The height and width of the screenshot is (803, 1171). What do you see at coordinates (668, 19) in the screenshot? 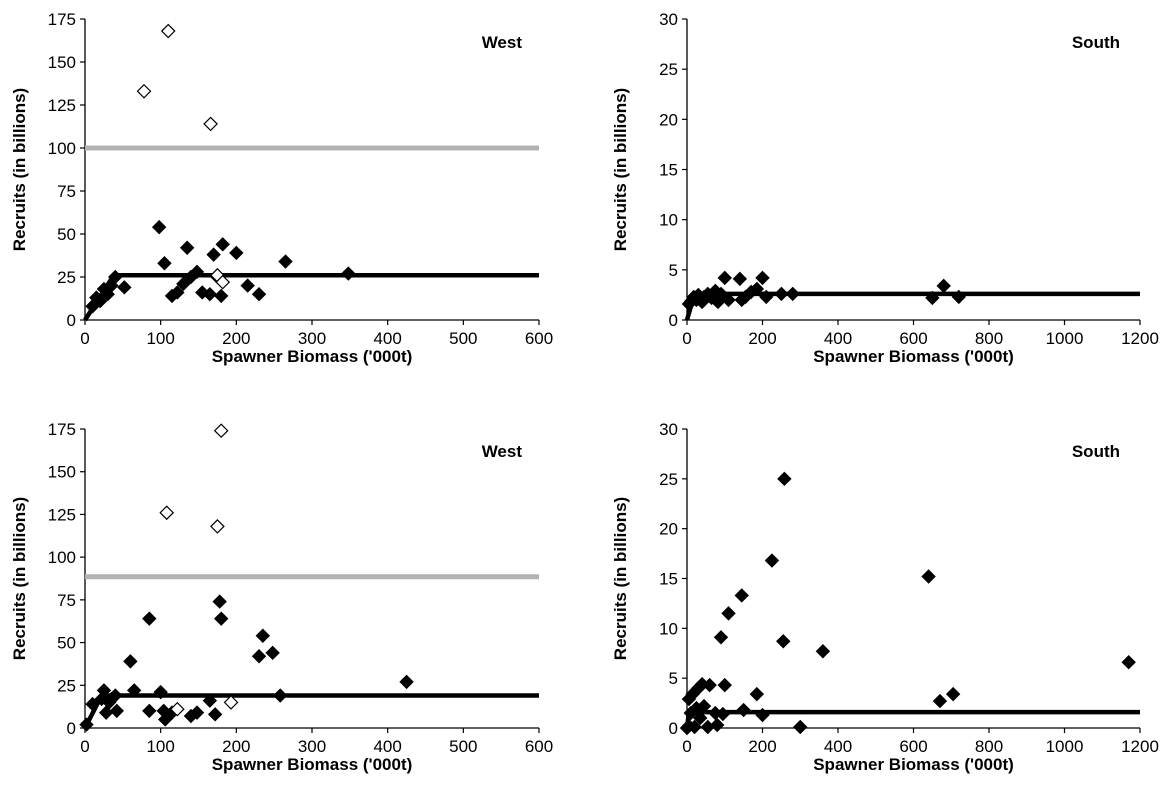
I see `y-tick-label: 30` at bounding box center [668, 19].